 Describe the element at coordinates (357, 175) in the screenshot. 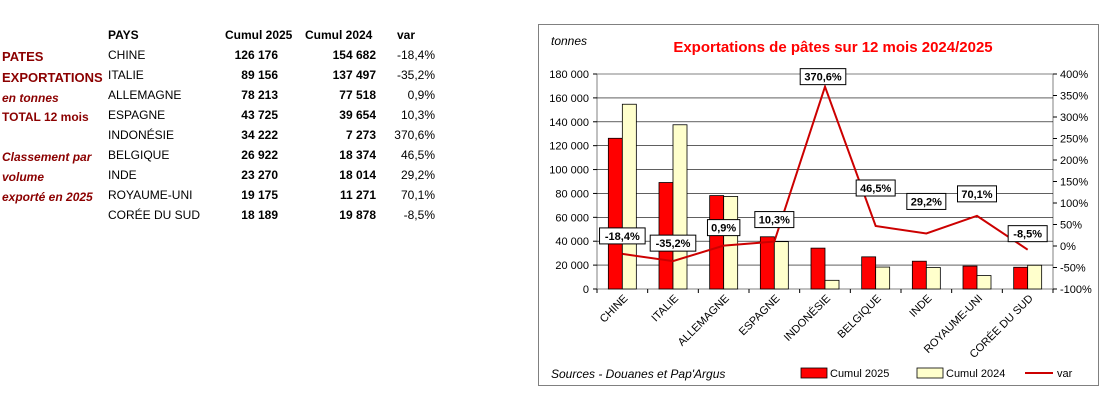

I see `cell-cumul-2024: 18 014` at that location.